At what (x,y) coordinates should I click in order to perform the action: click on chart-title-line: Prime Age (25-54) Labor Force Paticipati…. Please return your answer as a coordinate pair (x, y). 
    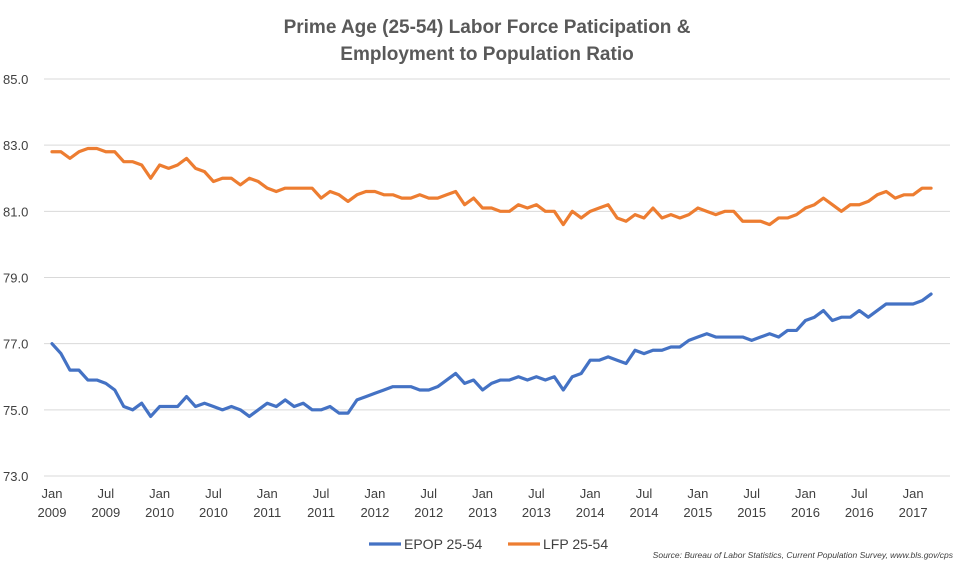
    Looking at the image, I should click on (487, 27).